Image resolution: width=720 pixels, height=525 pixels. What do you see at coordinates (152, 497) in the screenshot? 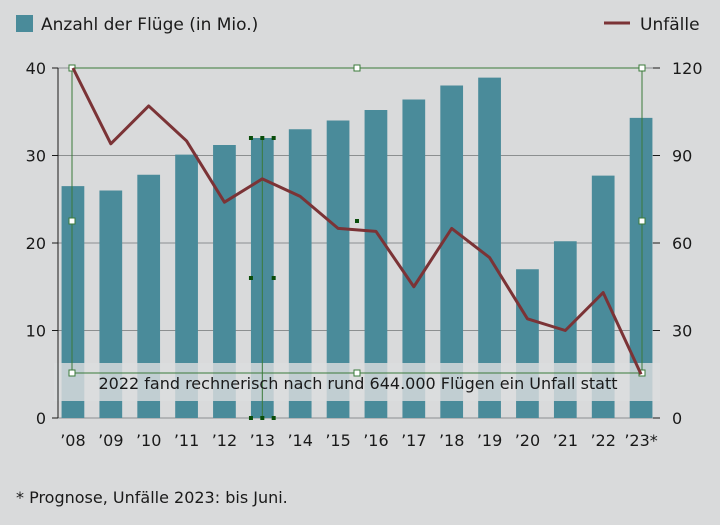
I see `footnote: * Prognose, Unfälle 2023: bis Juni.` at bounding box center [152, 497].